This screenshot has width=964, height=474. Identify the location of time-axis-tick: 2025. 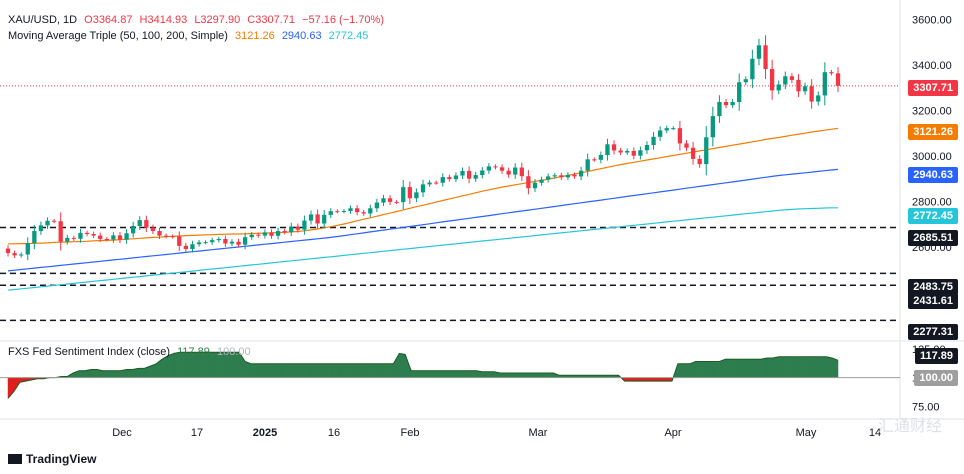
(265, 433).